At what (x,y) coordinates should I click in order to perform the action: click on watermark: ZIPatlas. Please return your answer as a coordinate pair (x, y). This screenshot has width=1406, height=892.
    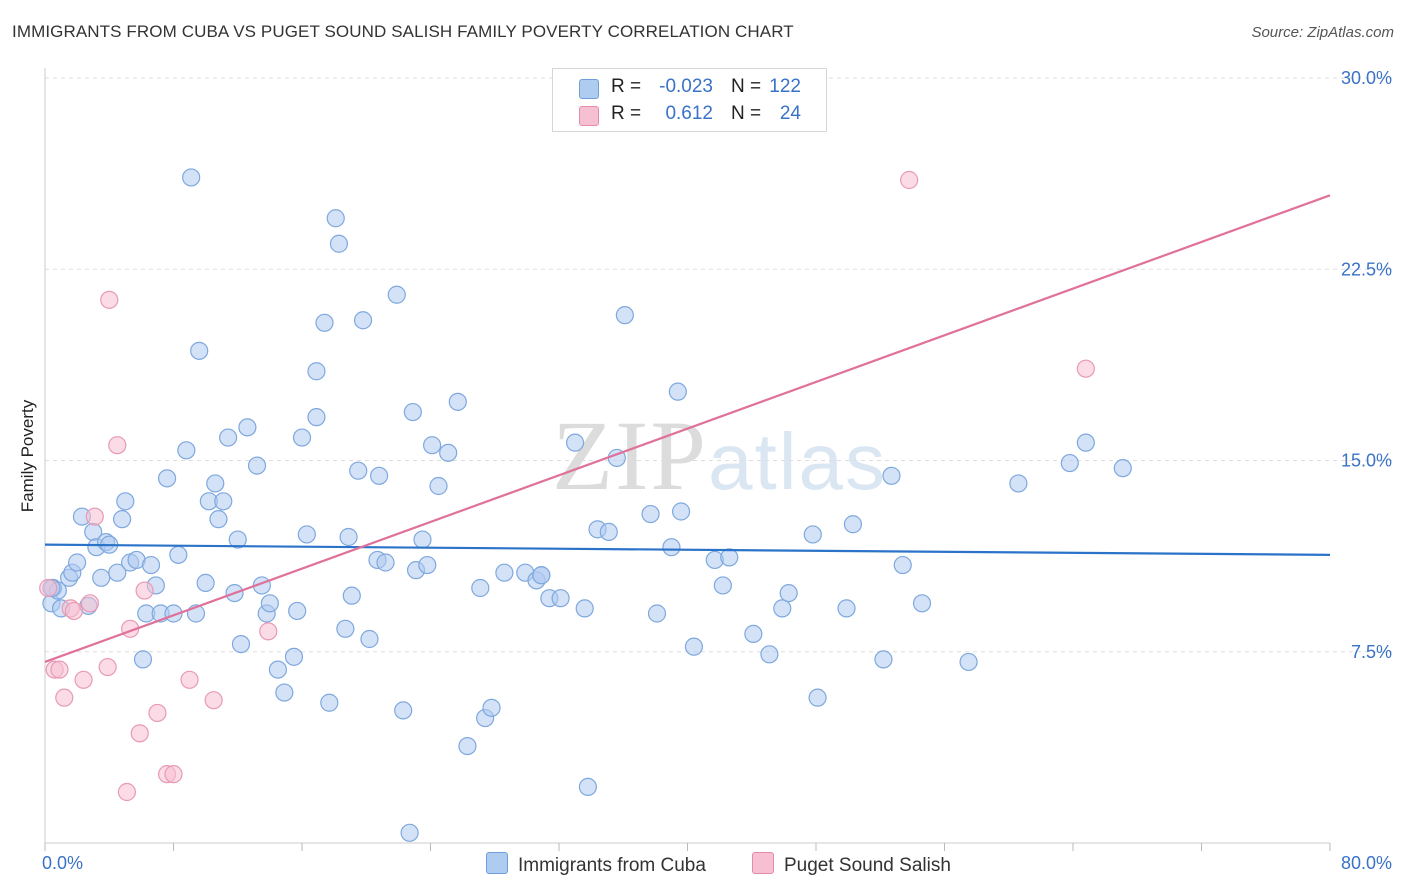
    Looking at the image, I should click on (719, 455).